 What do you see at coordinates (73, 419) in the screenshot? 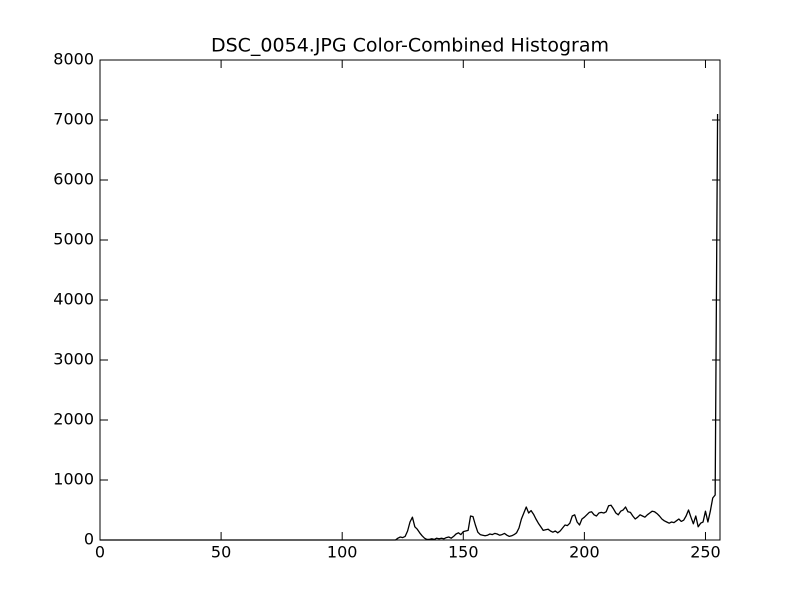
I see `y-tick-label: 2000` at bounding box center [73, 419].